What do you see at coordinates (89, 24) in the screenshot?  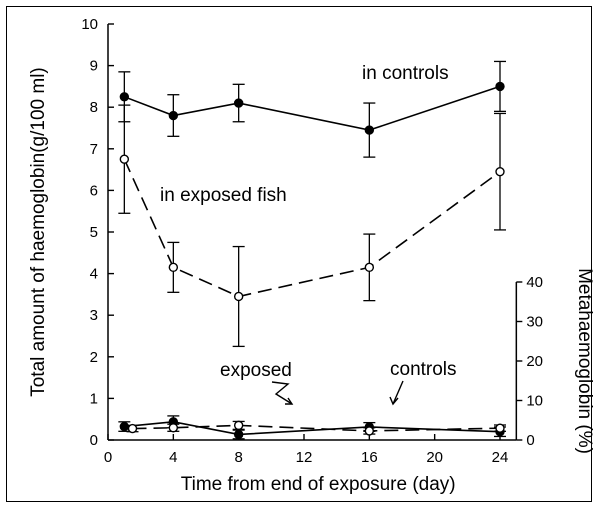 I see `left-tick-label: 10` at bounding box center [89, 24].